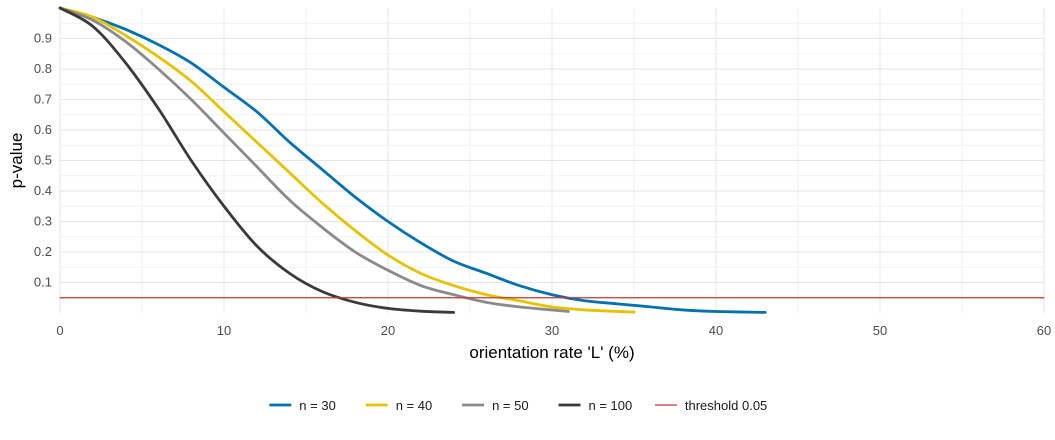 This screenshot has width=1055, height=440. I want to click on x-tick-label: 0, so click(59, 330).